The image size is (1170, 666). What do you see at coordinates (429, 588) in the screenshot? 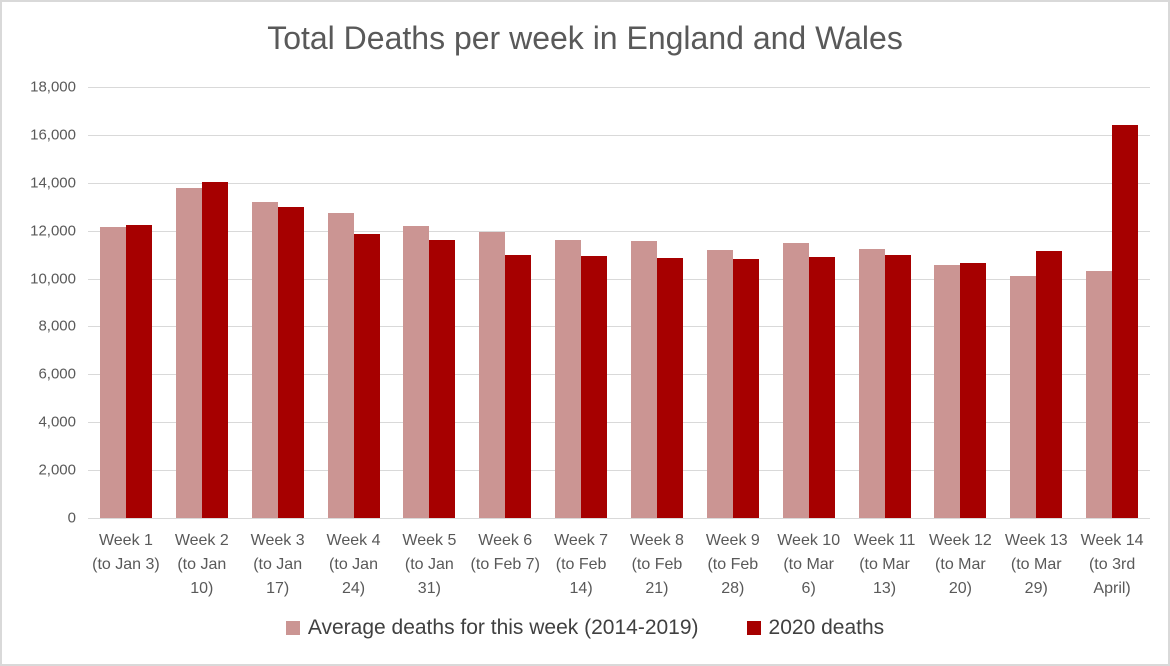
I see `x-label-line: 31)` at bounding box center [429, 588].